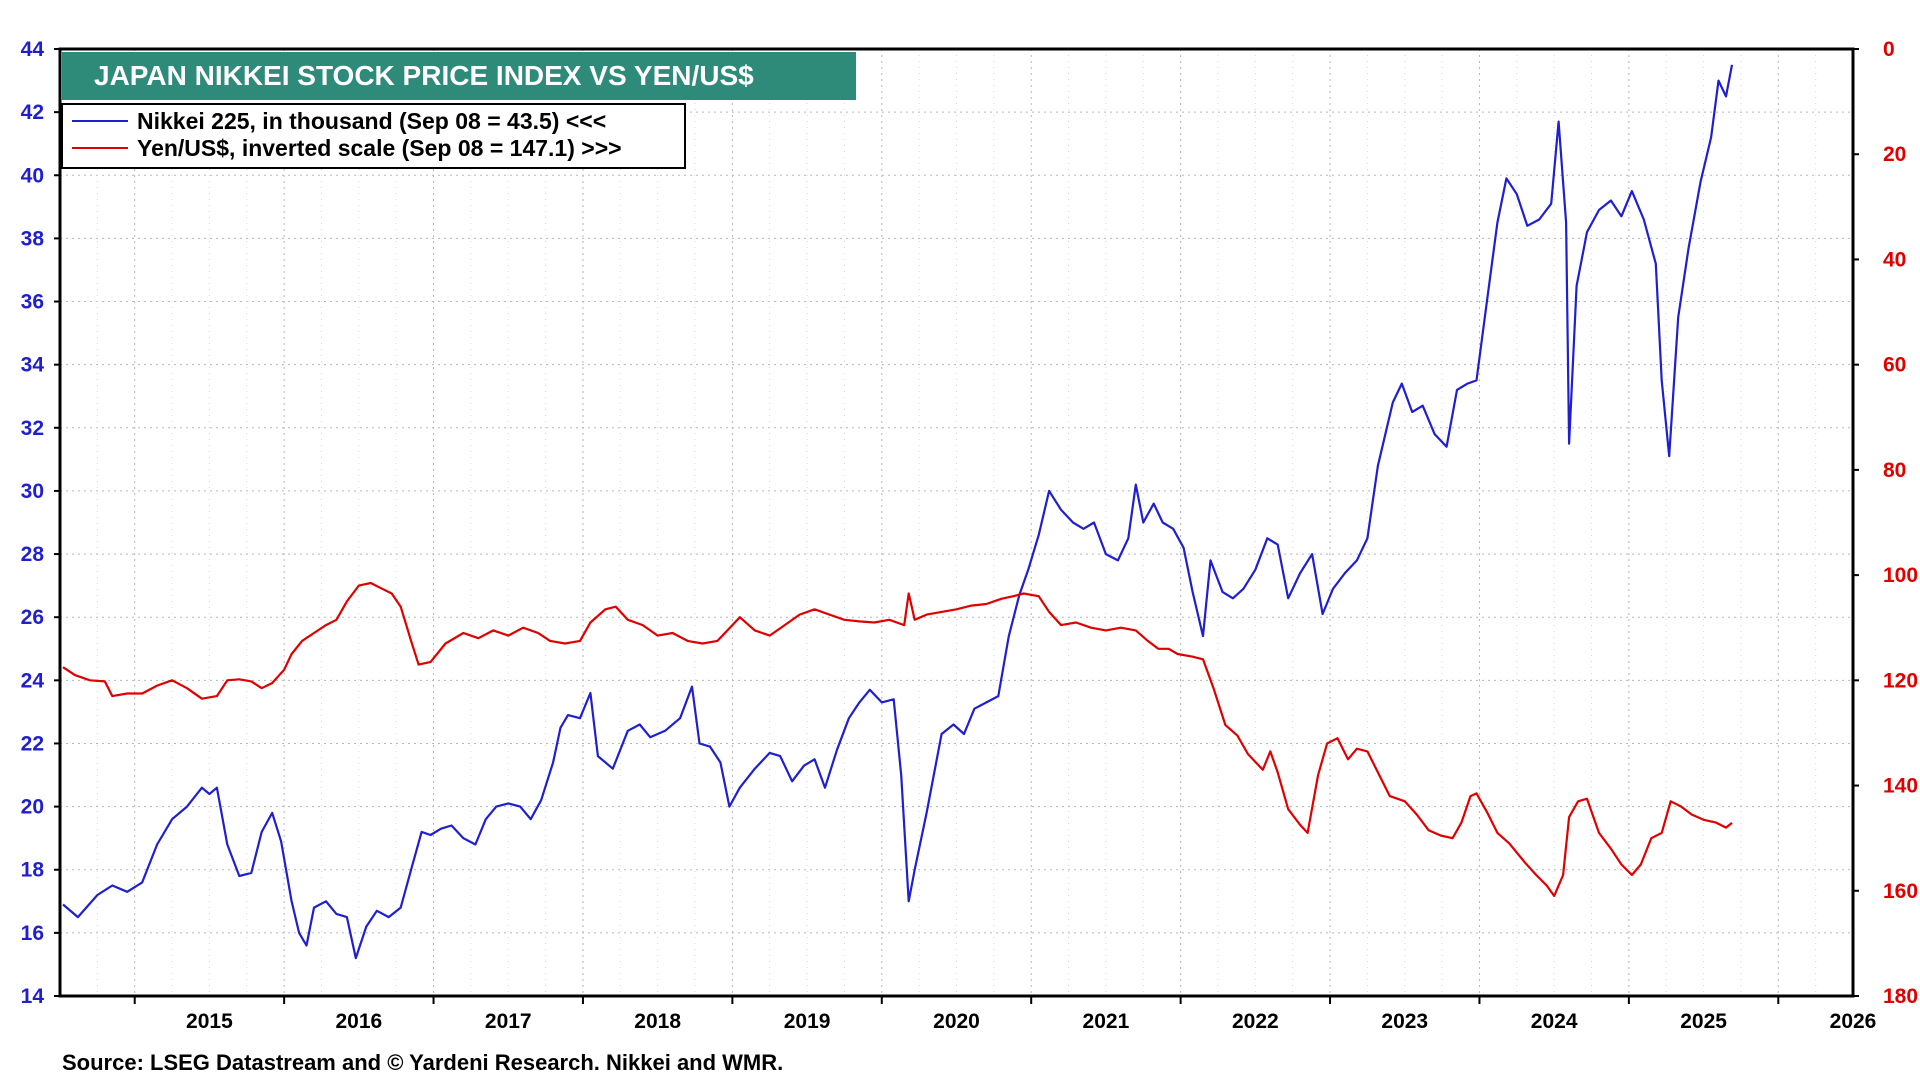 The width and height of the screenshot is (1920, 1080). What do you see at coordinates (32, 807) in the screenshot?
I see `tick-label-left: 20` at bounding box center [32, 807].